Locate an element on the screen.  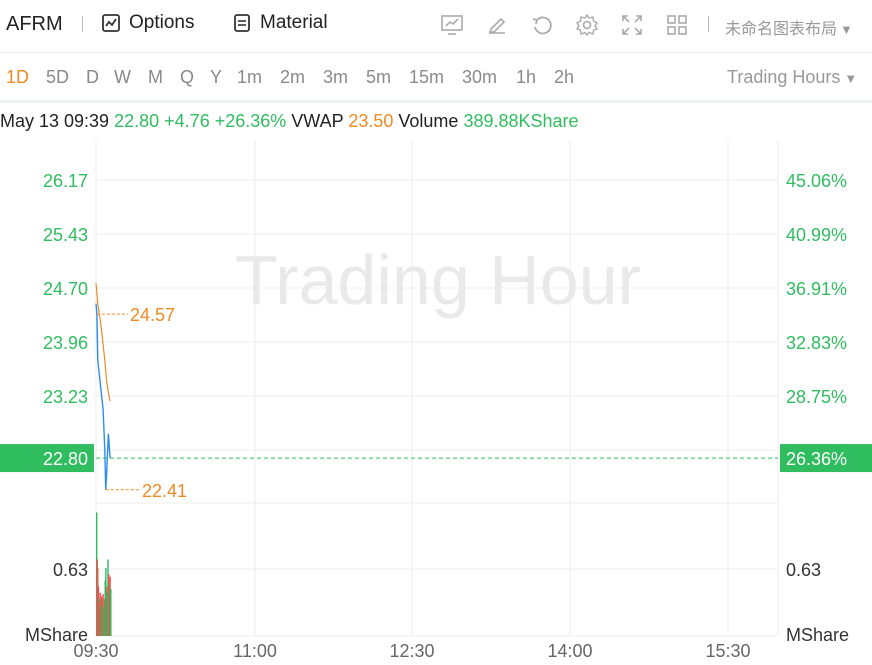
period-y: Y is located at coordinates (216, 77).